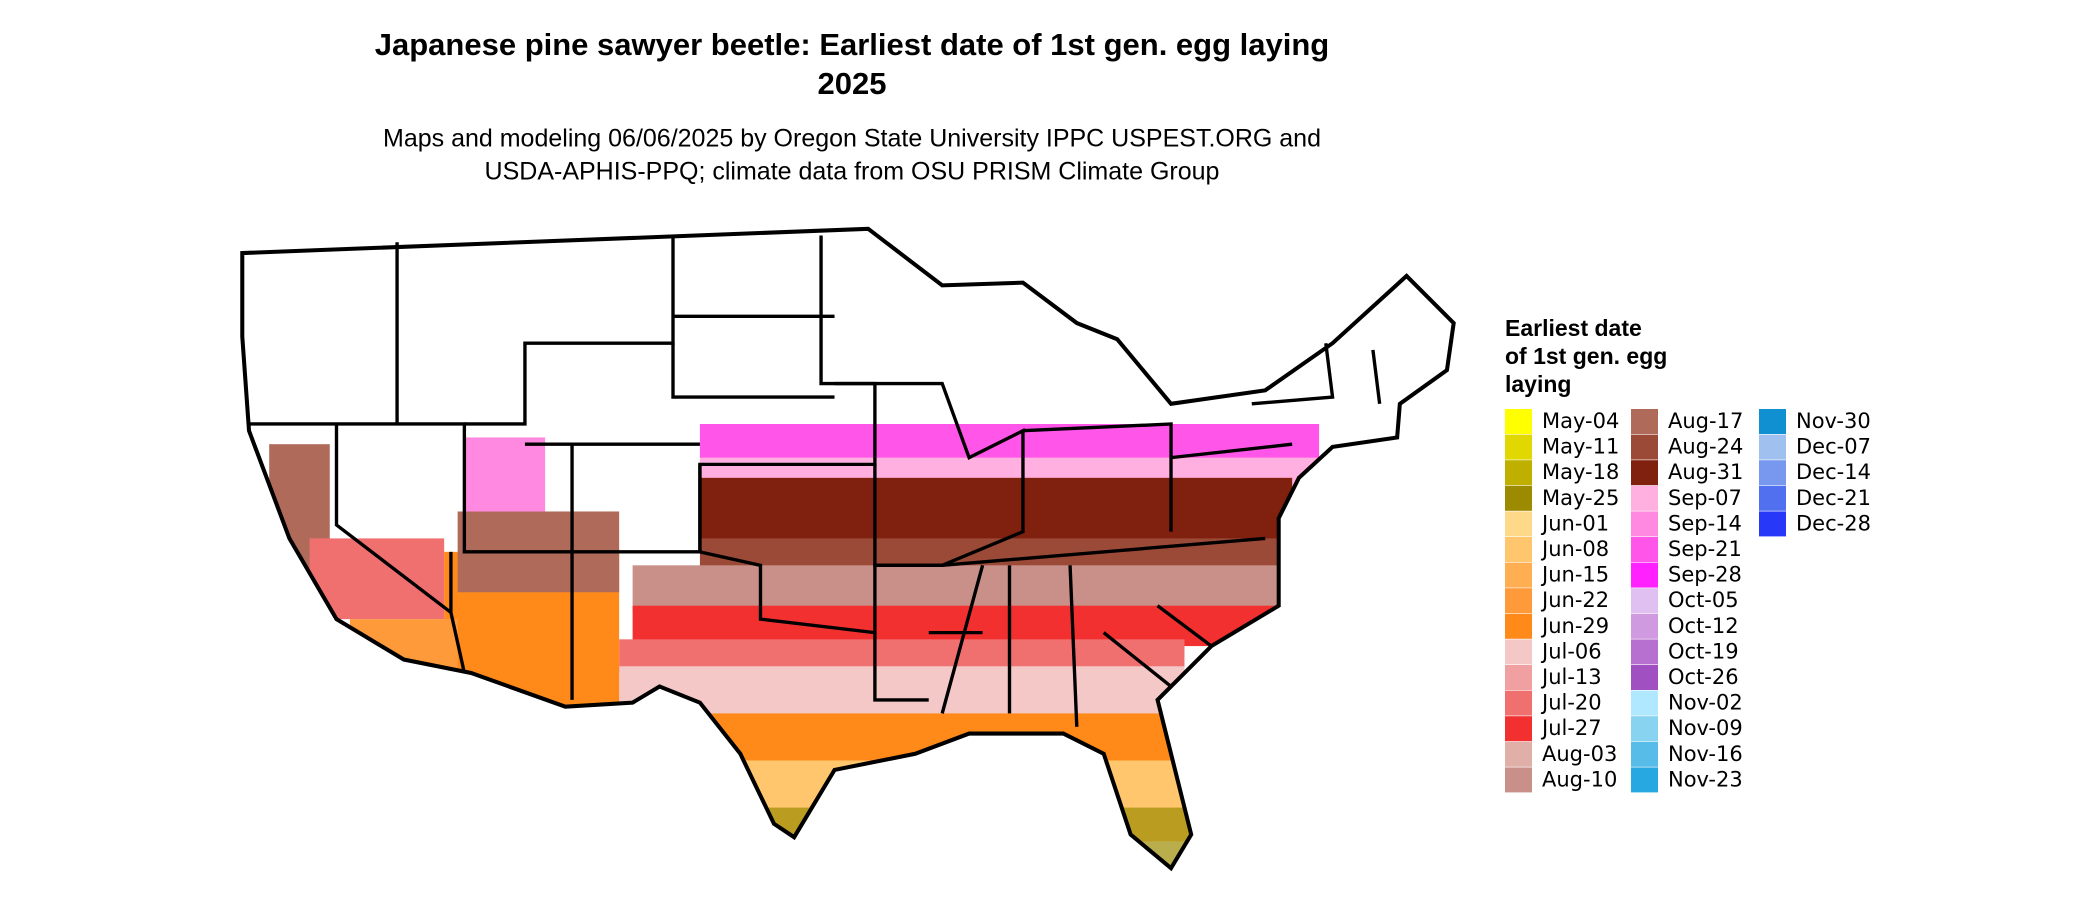  Describe the element at coordinates (1705, 472) in the screenshot. I see `legend-label: Aug-31` at that location.